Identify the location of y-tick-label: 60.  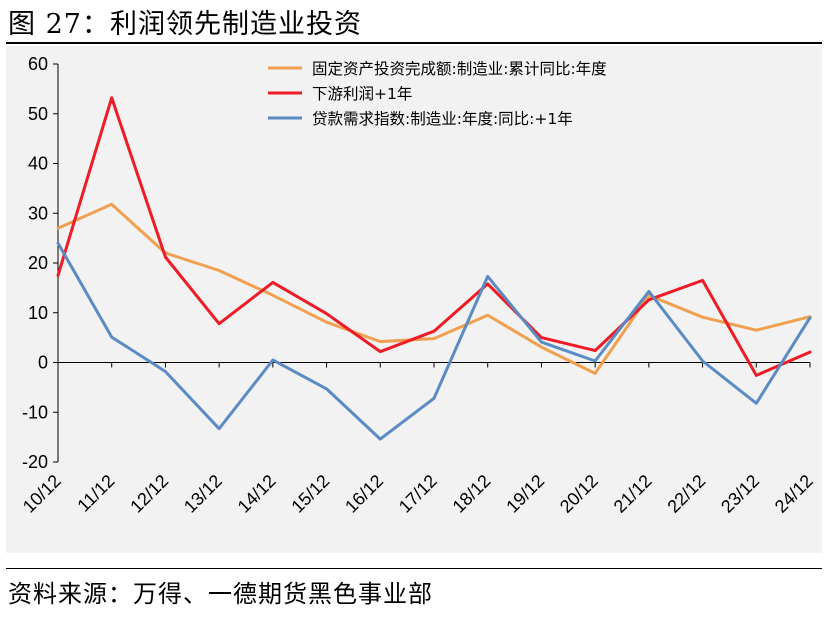
(38, 64).